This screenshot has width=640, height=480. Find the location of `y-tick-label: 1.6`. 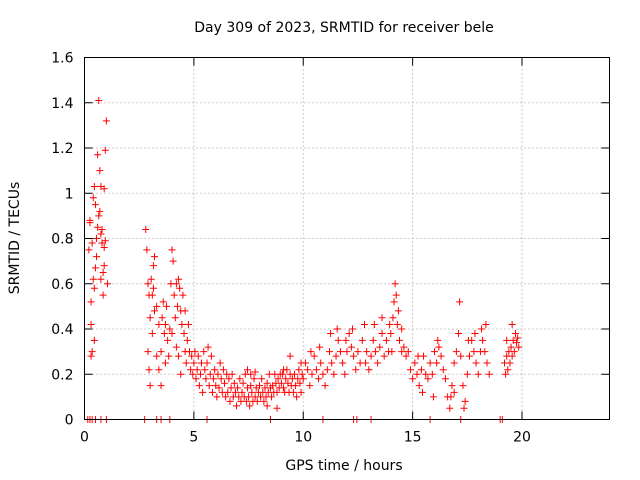

y-tick-label: 1.6 is located at coordinates (62, 59).